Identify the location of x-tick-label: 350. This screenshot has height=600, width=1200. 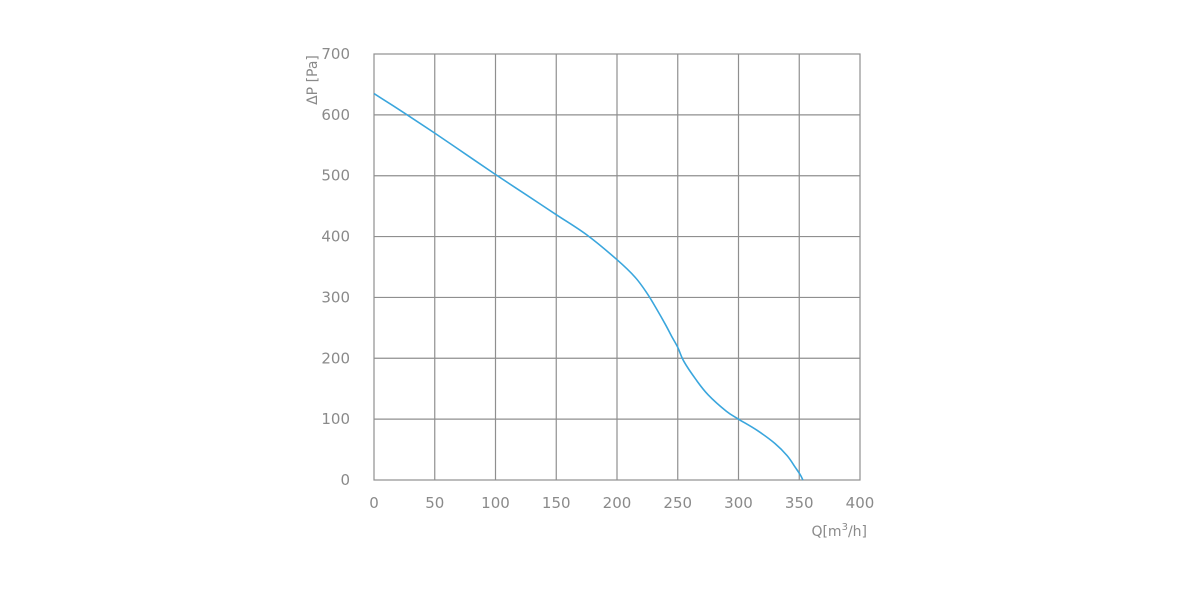
(799, 503).